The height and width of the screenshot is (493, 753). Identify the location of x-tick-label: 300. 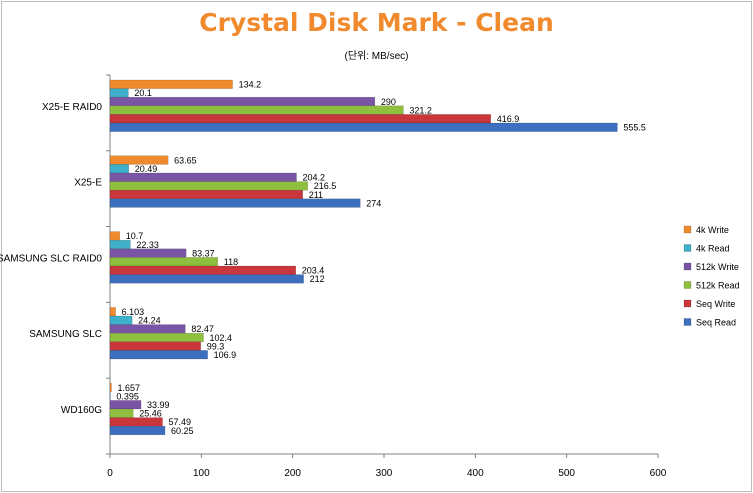
(384, 473).